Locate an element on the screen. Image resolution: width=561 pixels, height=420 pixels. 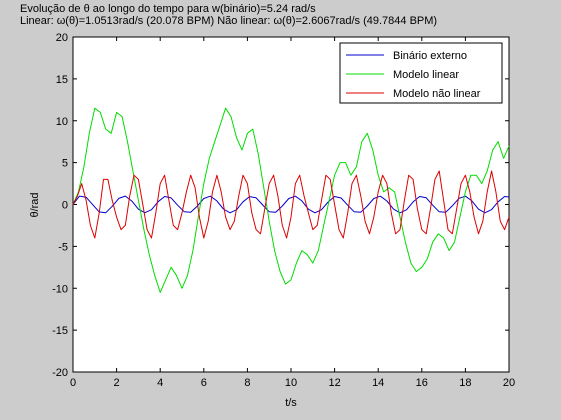
x-tick-label: 2 is located at coordinates (117, 383).